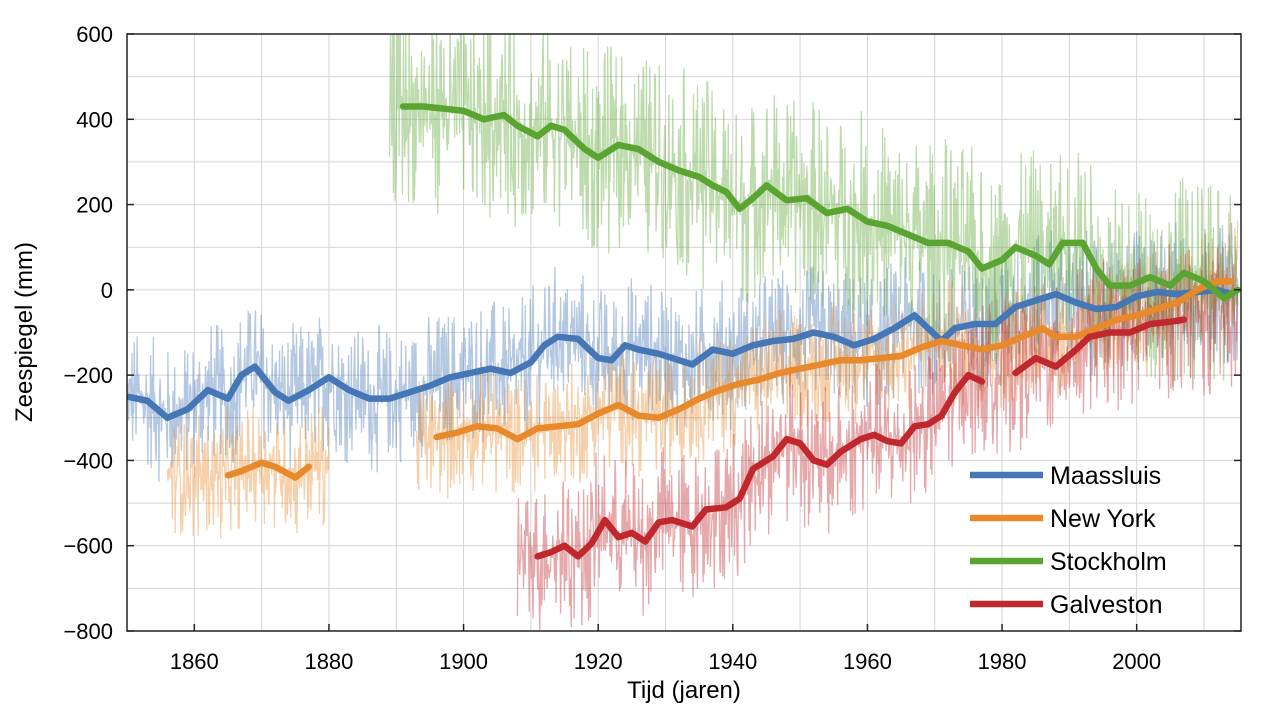 Image resolution: width=1280 pixels, height=722 pixels. I want to click on legend-item: Maassluis, so click(1065, 476).